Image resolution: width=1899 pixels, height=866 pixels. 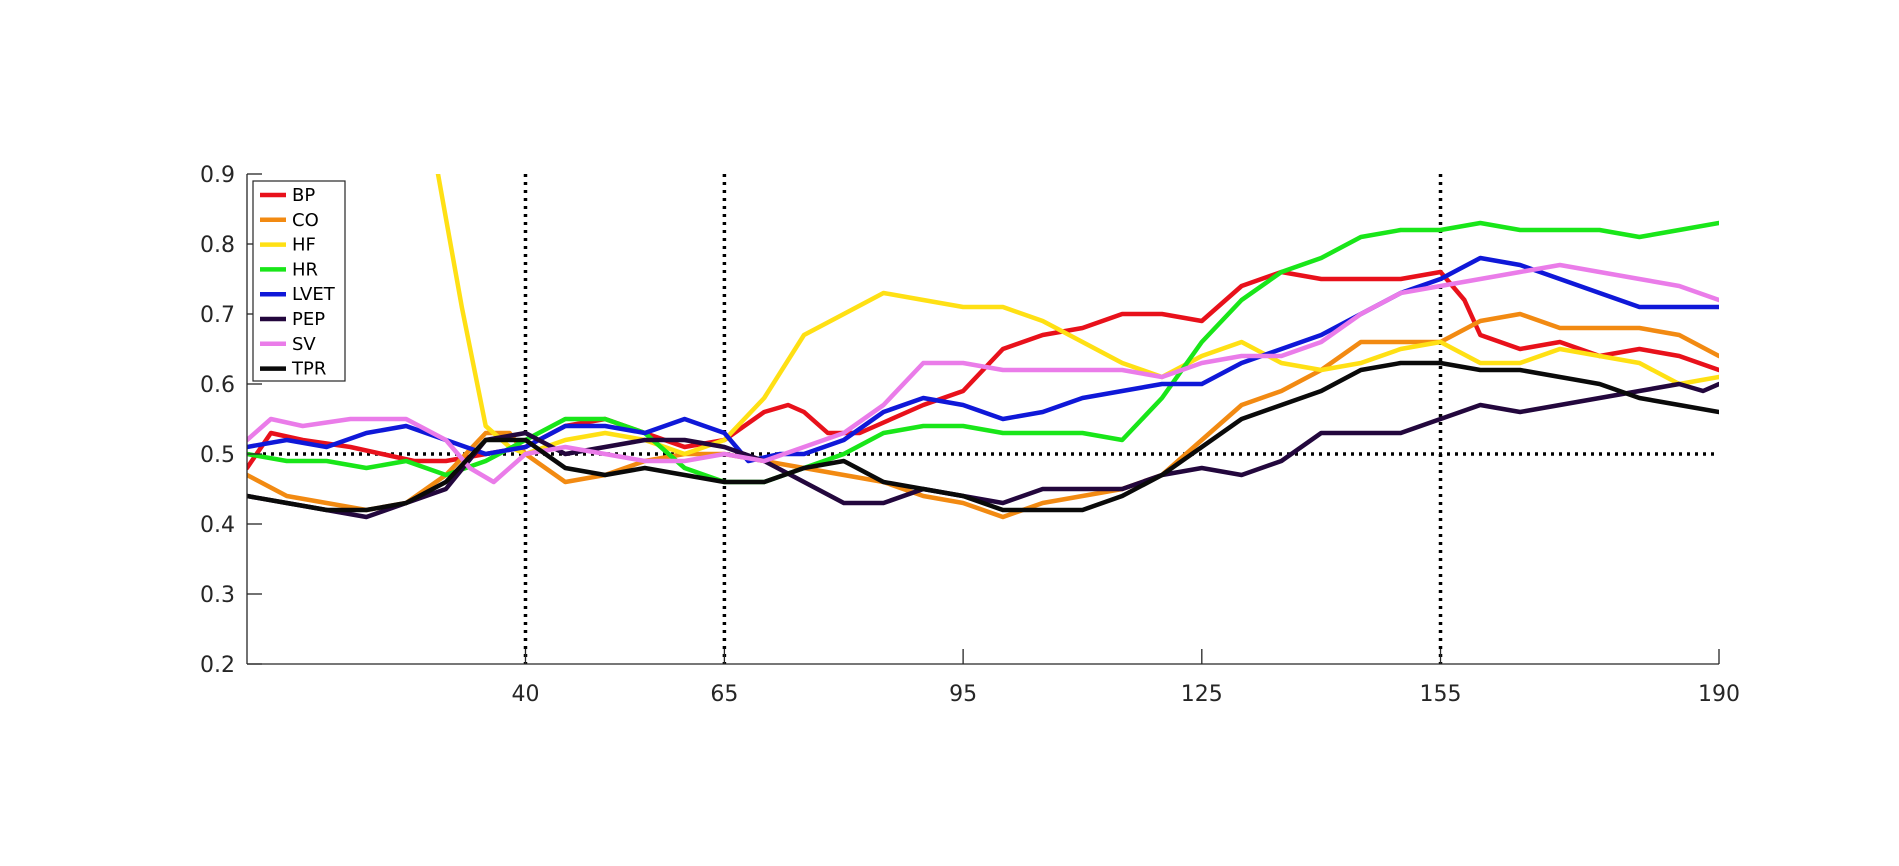 What do you see at coordinates (525, 694) in the screenshot?
I see `x-tick-label: 40` at bounding box center [525, 694].